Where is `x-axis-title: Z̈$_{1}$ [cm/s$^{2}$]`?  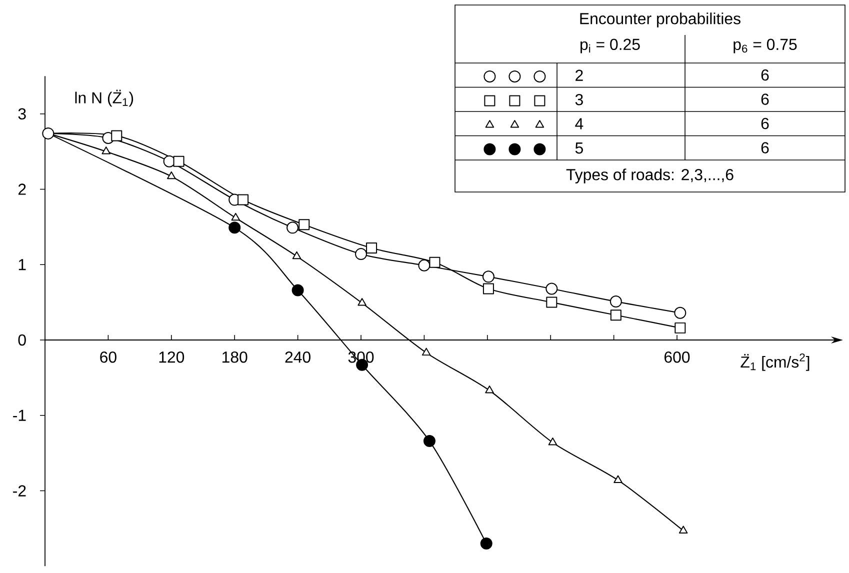
x-axis-title: Z̈$_{1}$ [cm/s$^{2}$] is located at coordinates (775, 362).